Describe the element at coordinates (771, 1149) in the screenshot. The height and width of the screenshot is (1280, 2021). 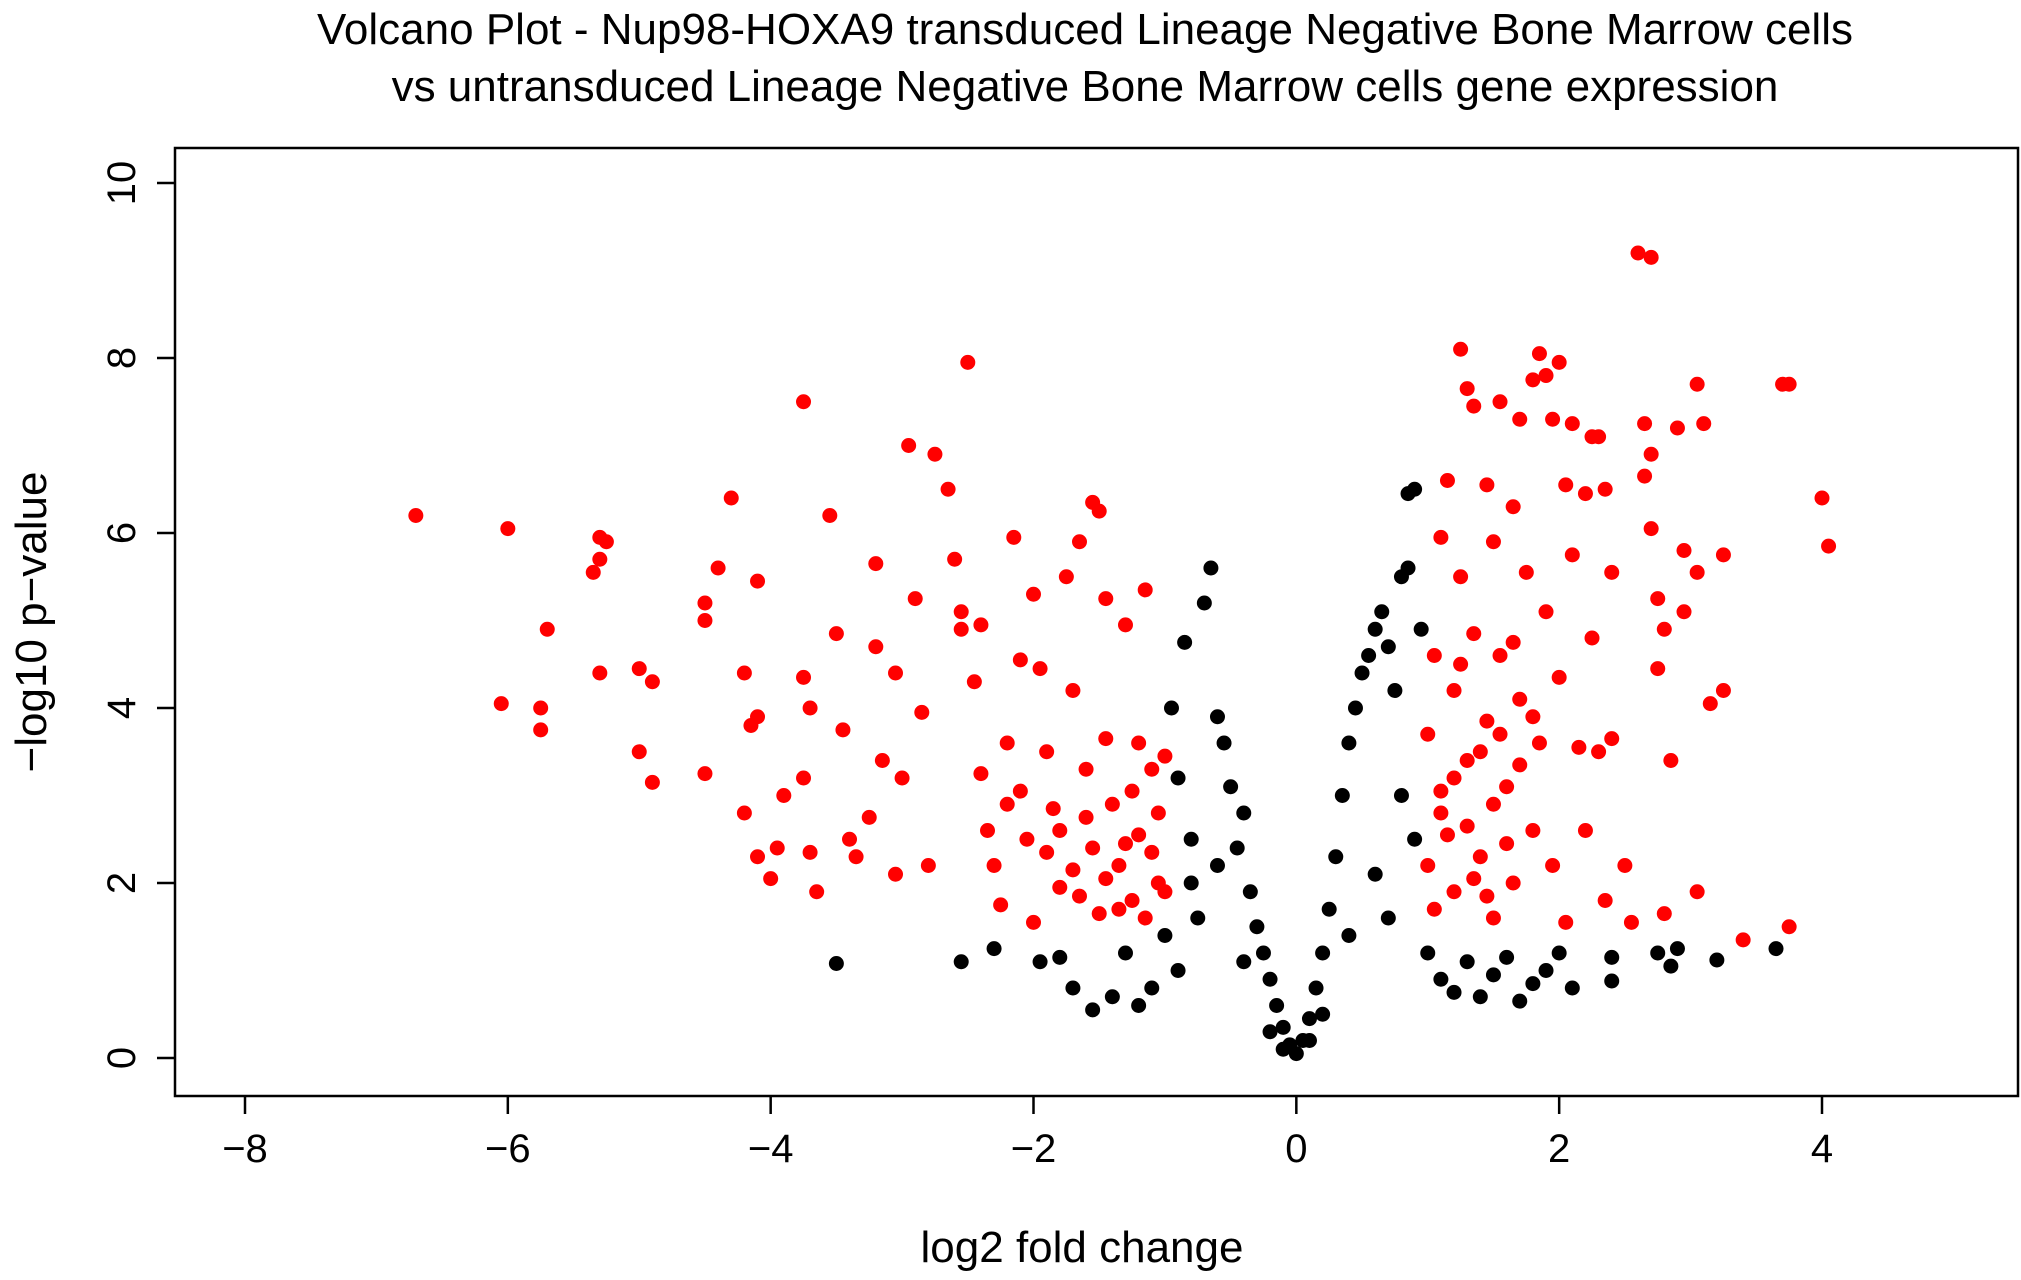
I see `x-tick-label: −4` at that location.